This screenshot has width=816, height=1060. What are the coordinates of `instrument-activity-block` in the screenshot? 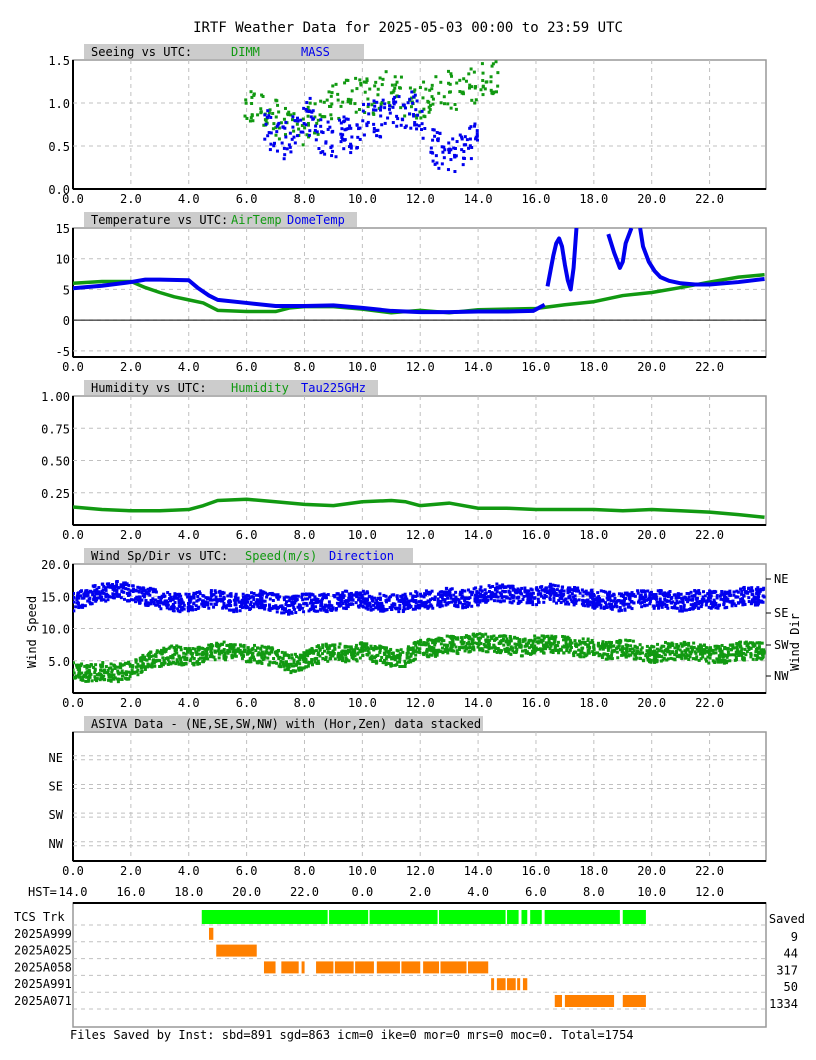 It's located at (493, 984).